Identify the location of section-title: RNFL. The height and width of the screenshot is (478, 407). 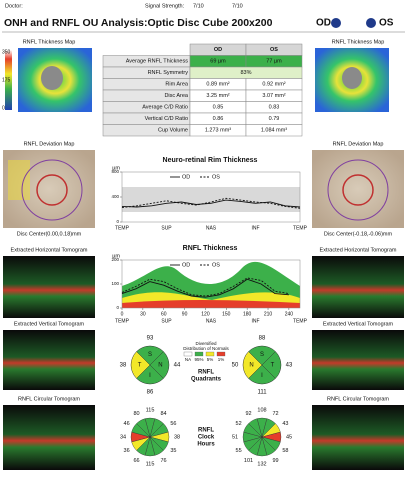
(206, 431).